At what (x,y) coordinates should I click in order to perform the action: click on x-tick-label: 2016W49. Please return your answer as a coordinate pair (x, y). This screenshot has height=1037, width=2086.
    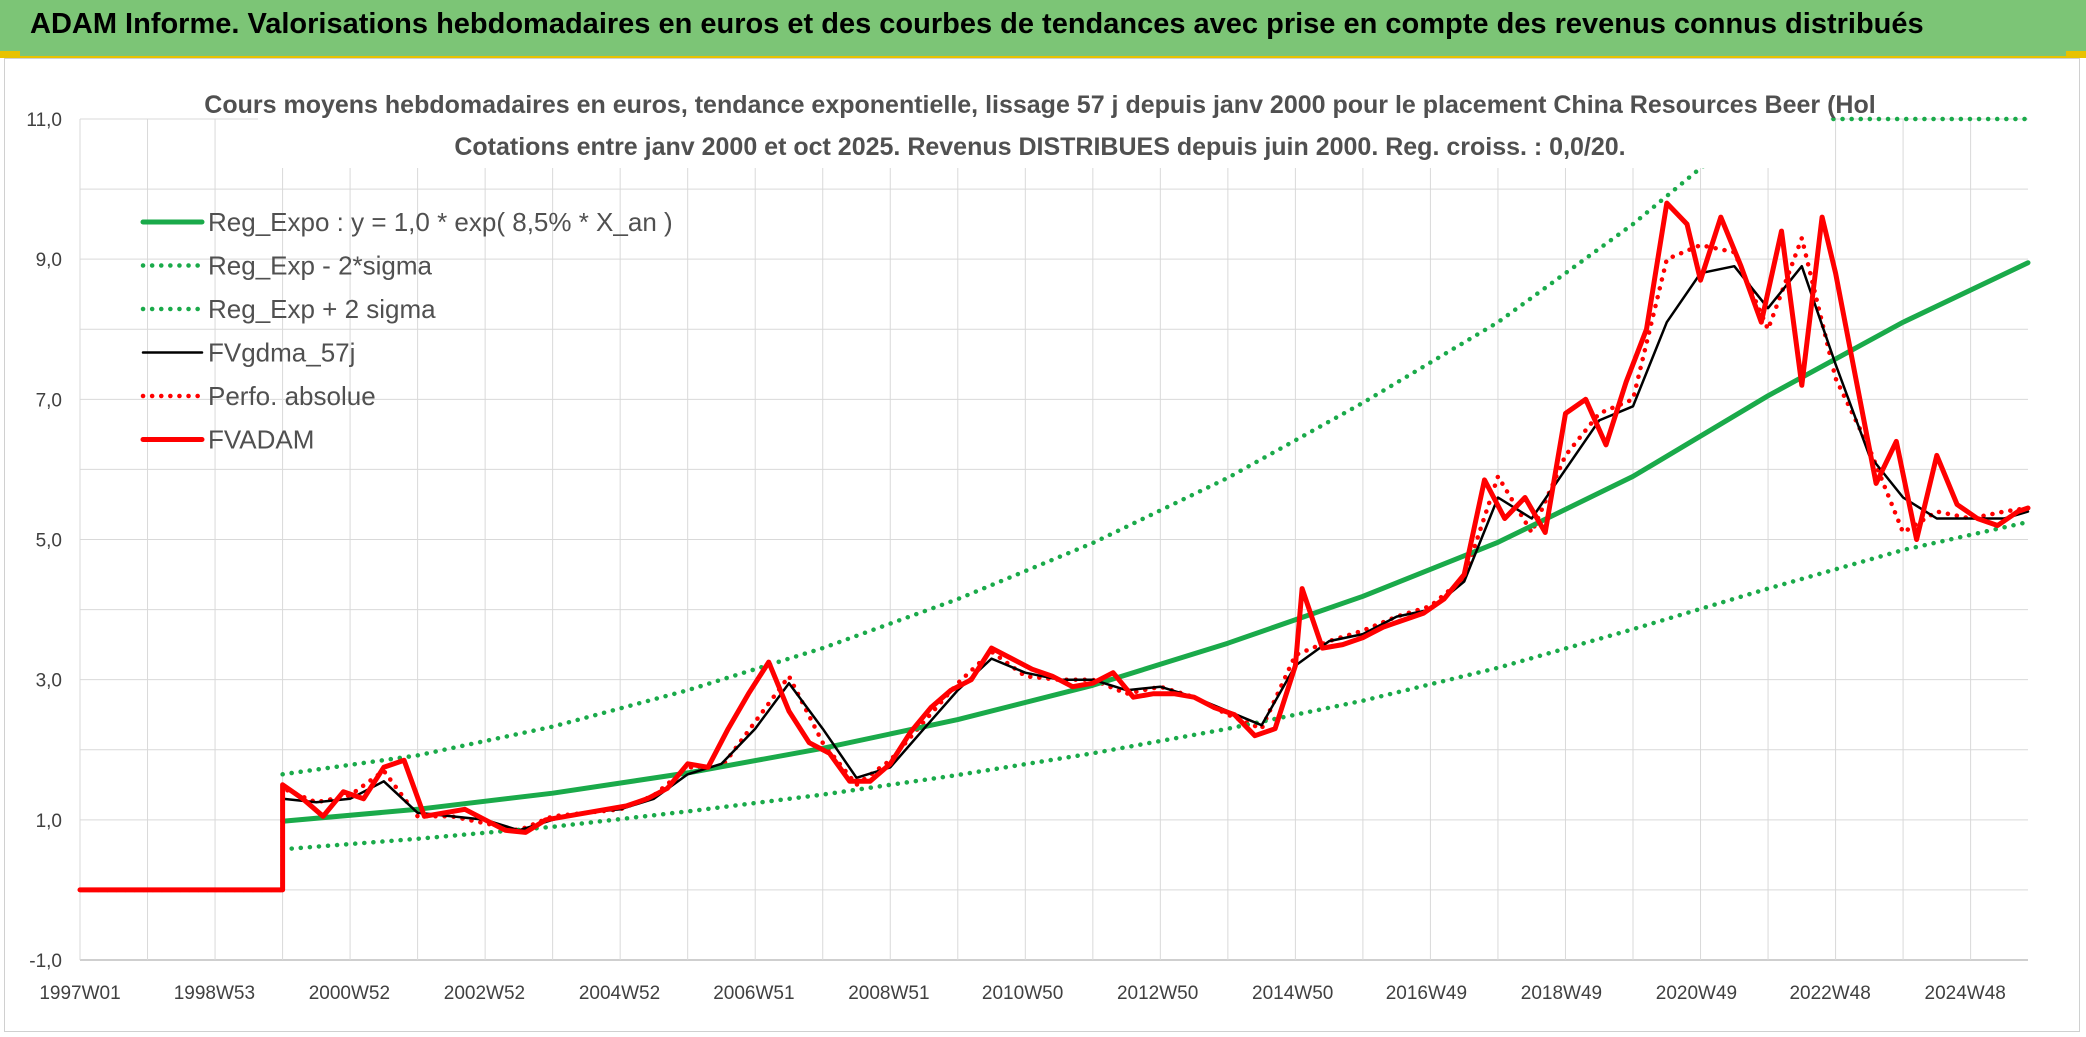
    Looking at the image, I should click on (1426, 993).